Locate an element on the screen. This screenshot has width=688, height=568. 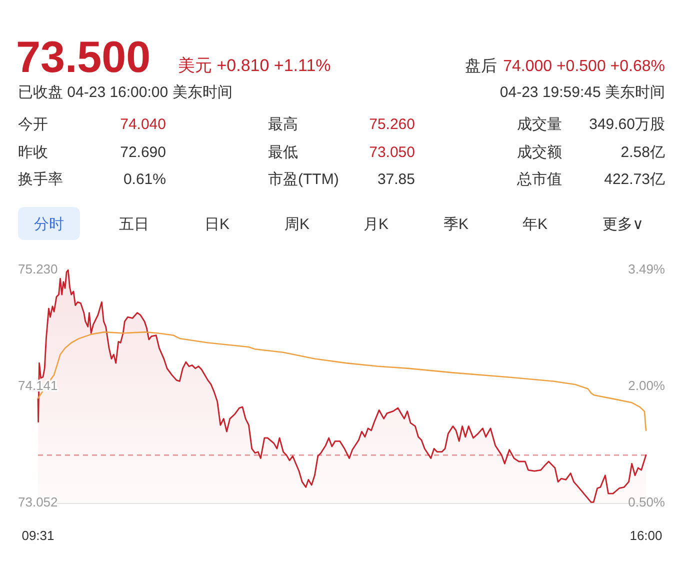
text: 换手率 is located at coordinates (40, 179).